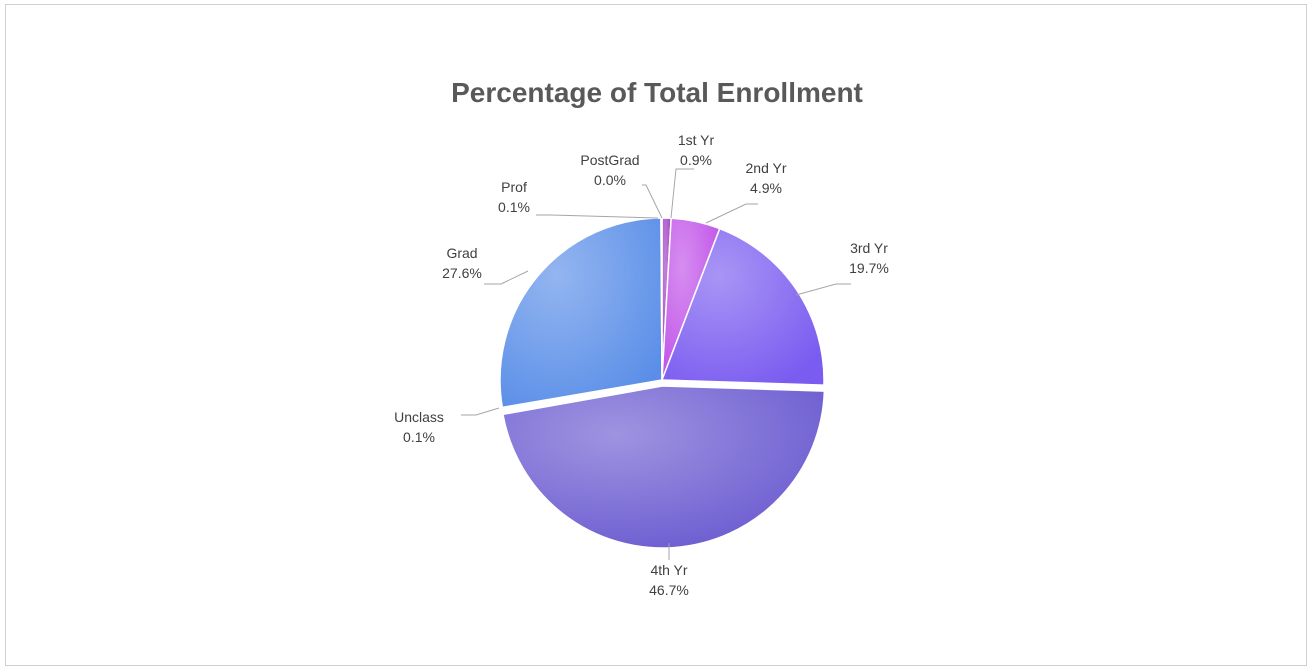 Image resolution: width=1313 pixels, height=669 pixels. What do you see at coordinates (869, 268) in the screenshot?
I see `slice-value-label: 19.7%` at bounding box center [869, 268].